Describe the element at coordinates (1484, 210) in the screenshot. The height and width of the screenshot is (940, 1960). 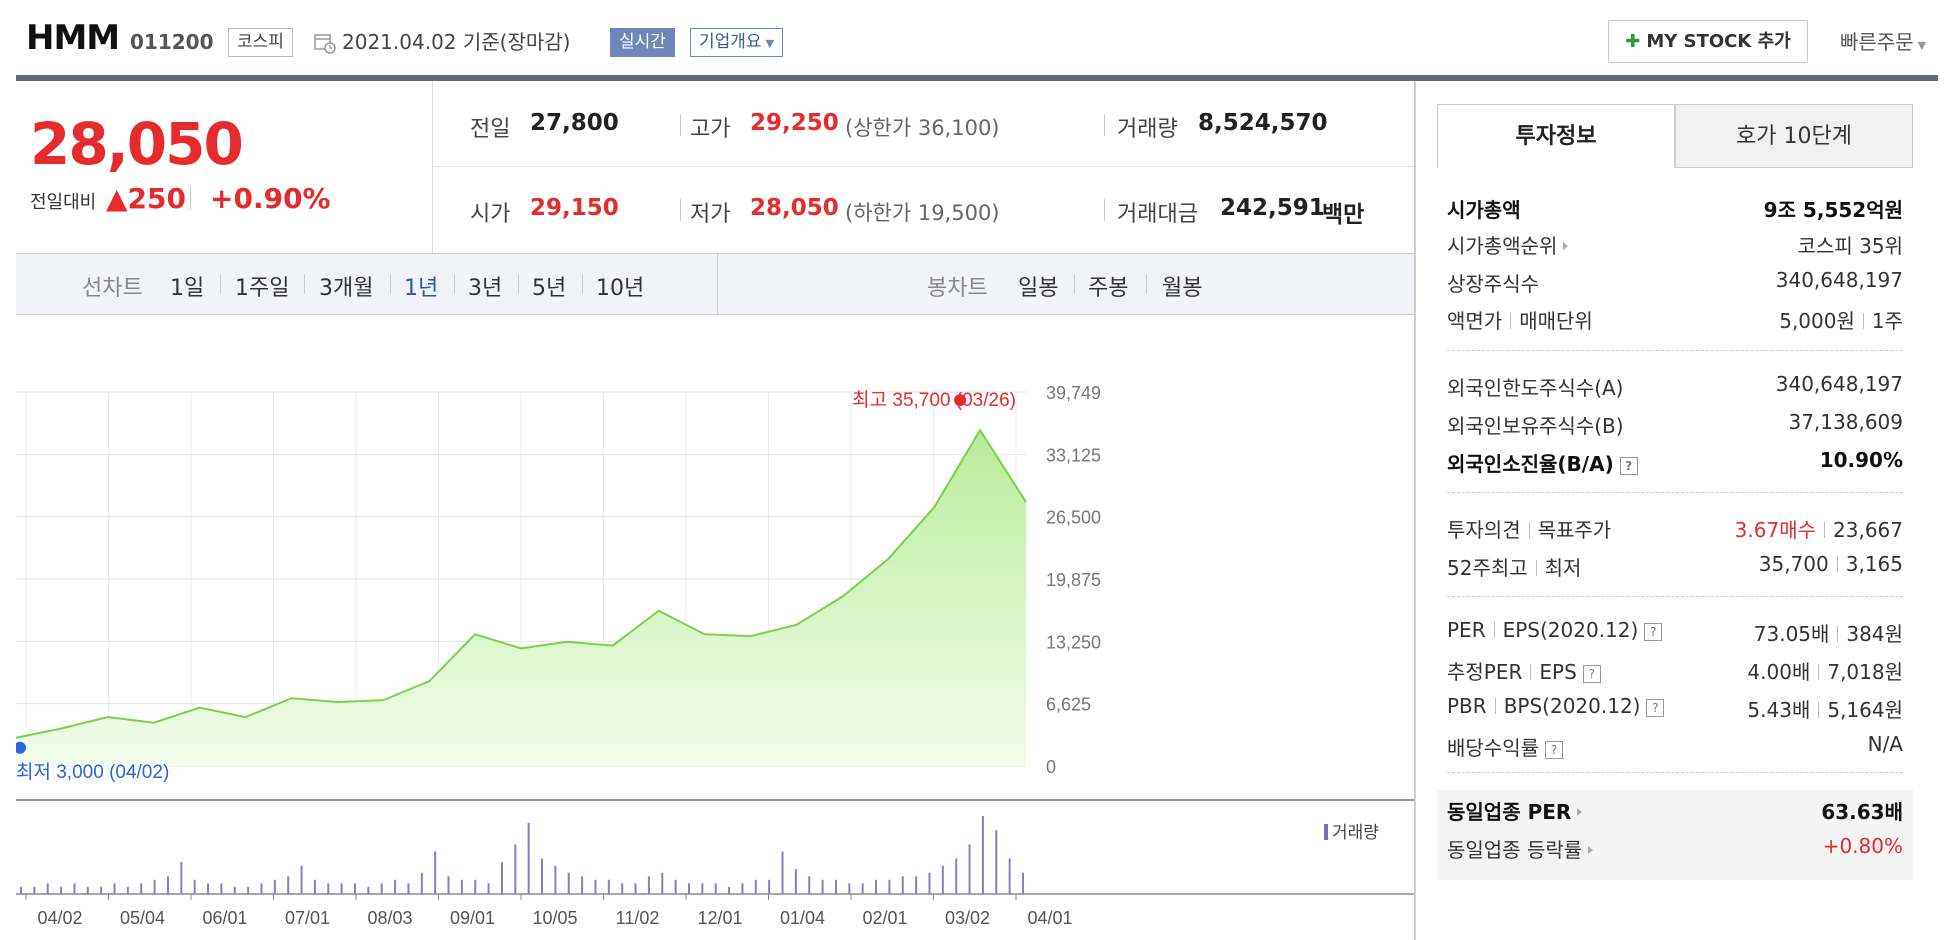
I see `label-text: 시가총액` at that location.